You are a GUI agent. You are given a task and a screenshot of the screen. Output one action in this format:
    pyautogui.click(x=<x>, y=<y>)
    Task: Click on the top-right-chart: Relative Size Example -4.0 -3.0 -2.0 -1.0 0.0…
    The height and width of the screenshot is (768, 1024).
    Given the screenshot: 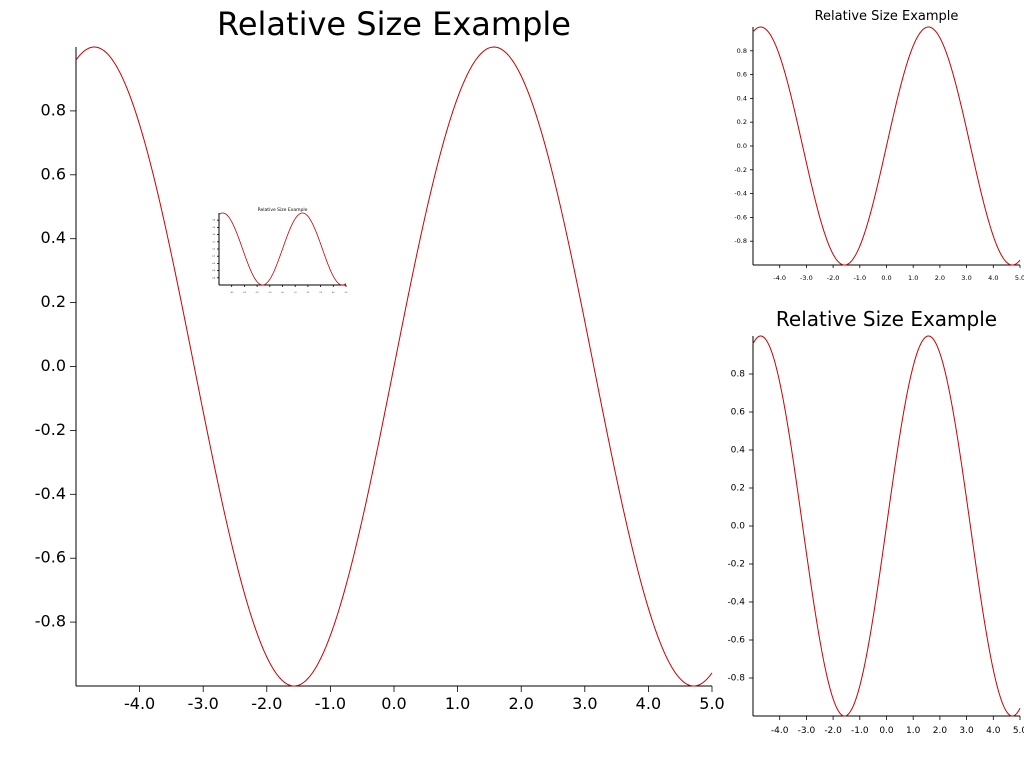 What is the action you would take?
    pyautogui.click(x=879, y=145)
    